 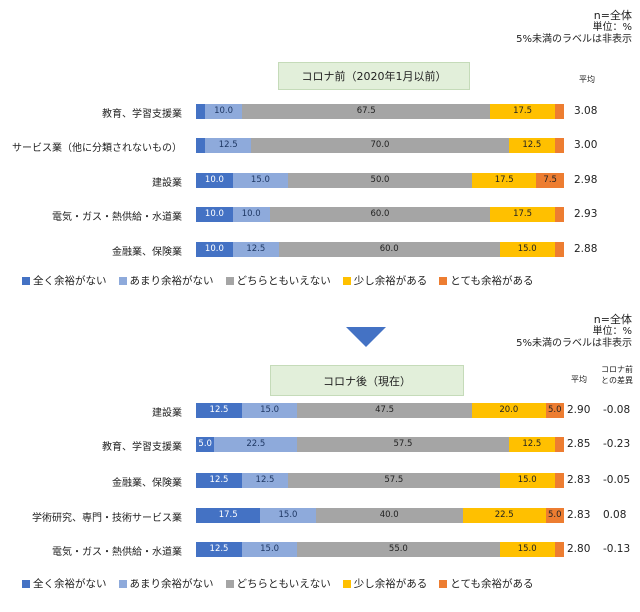 I want to click on legend-before: 全く余裕がない あまり余裕がない どちらともいえない 少し余裕がある とても余裕がある, so click(x=277, y=280).